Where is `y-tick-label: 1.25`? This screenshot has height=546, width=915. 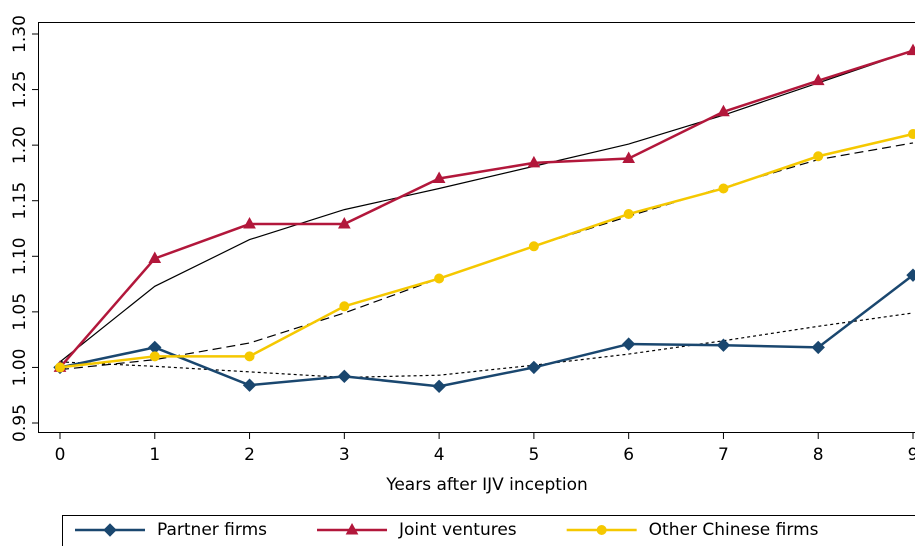 y-tick-label: 1.25 is located at coordinates (20, 90).